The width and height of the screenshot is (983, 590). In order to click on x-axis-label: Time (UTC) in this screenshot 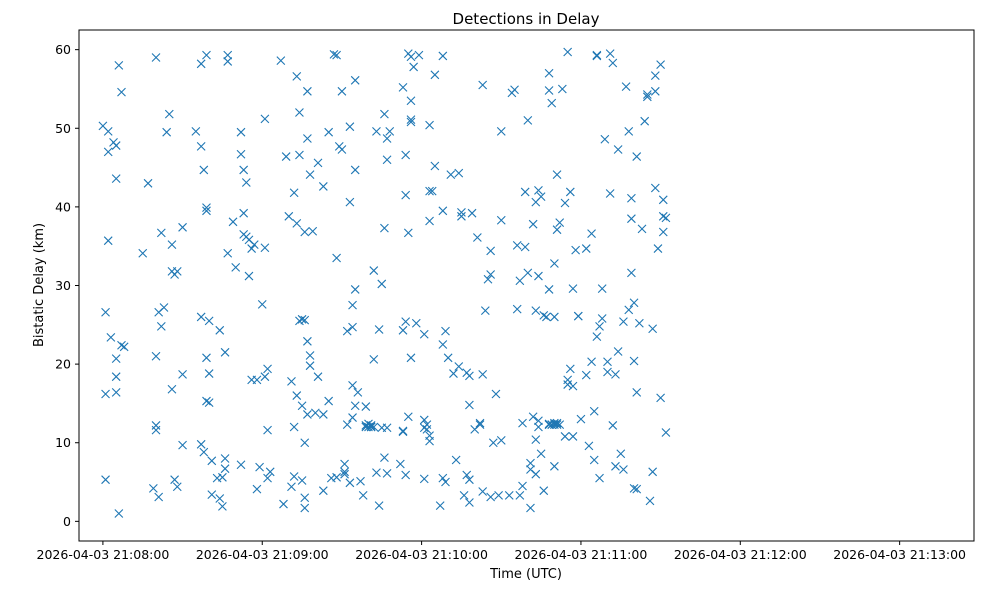, I will do `click(525, 574)`.